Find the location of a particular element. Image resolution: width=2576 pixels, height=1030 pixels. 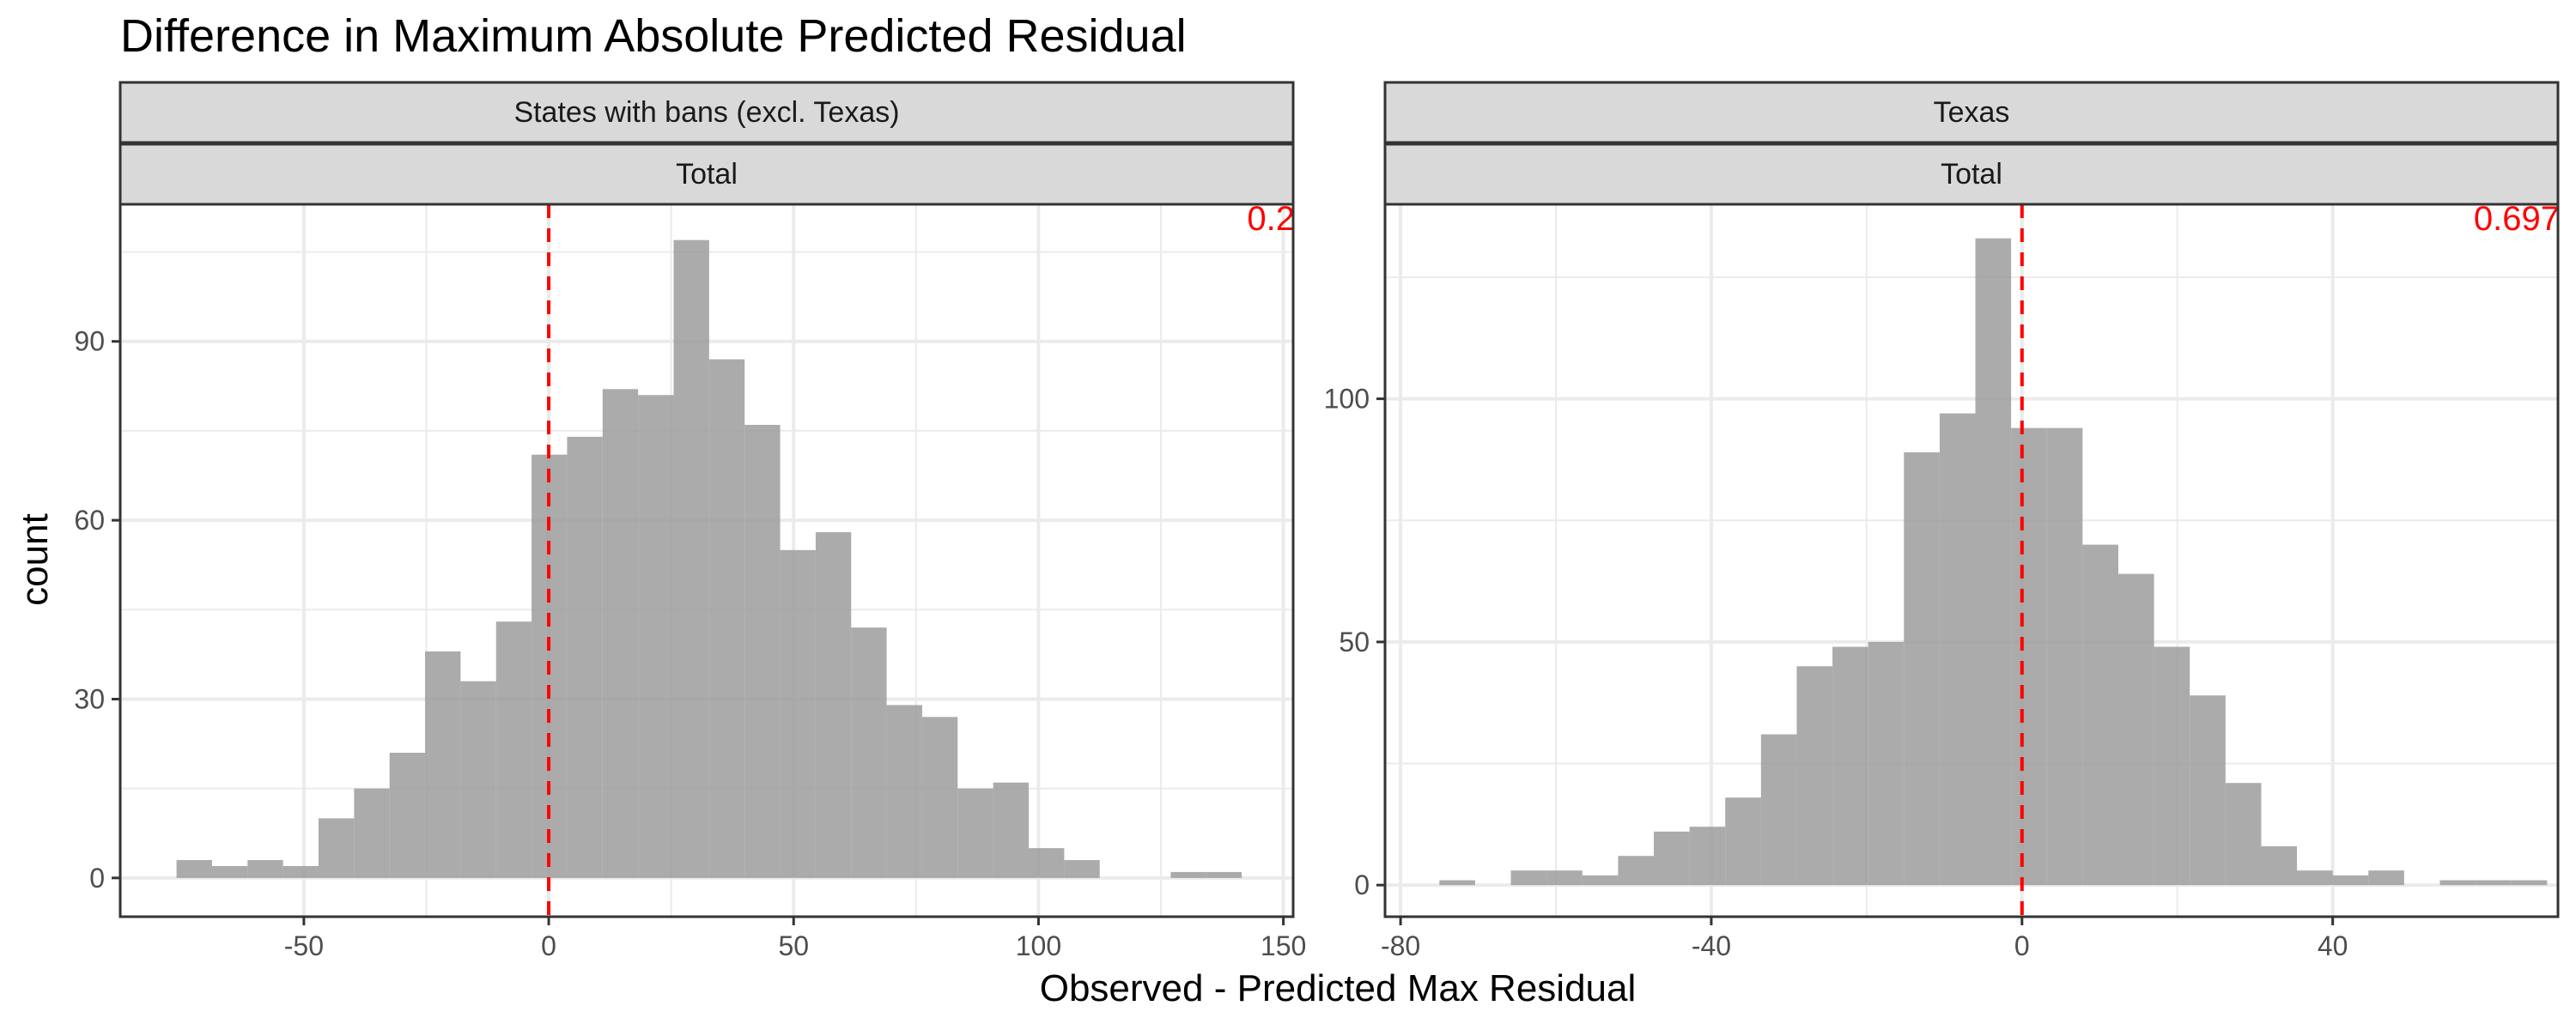

facet-strip-top-label: Texas is located at coordinates (1972, 112).